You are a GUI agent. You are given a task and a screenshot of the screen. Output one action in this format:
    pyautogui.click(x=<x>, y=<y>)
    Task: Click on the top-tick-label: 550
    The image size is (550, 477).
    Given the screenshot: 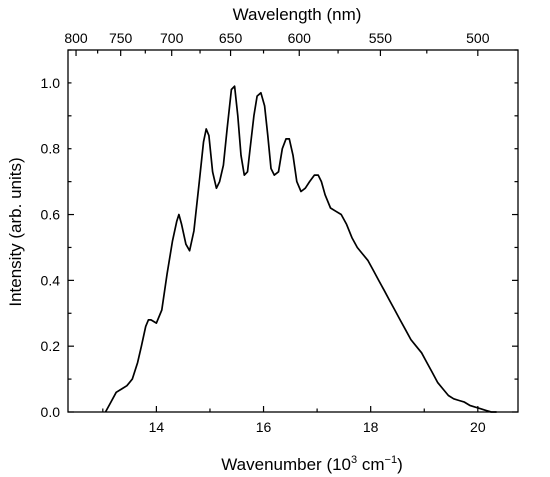 What is the action you would take?
    pyautogui.click(x=381, y=38)
    